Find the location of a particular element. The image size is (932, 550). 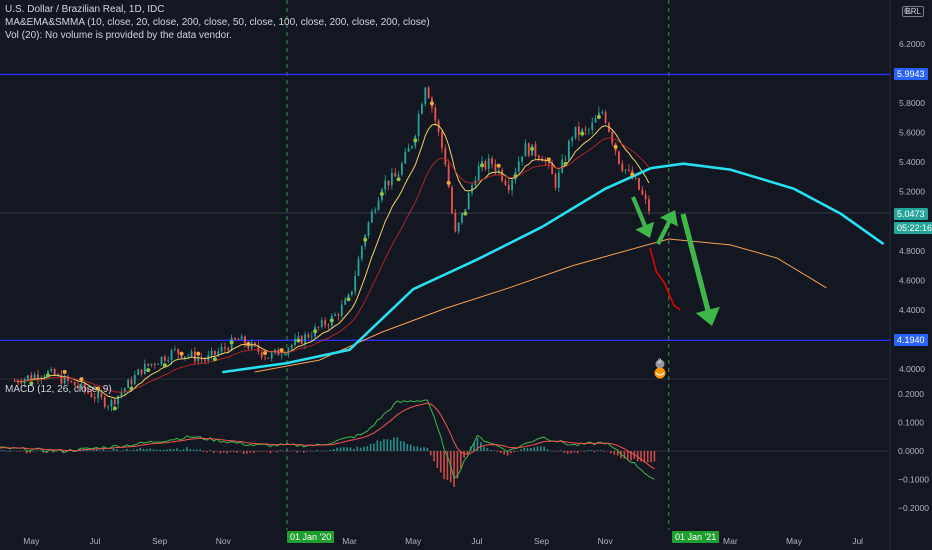

event-marker: 2 is located at coordinates (660, 369).